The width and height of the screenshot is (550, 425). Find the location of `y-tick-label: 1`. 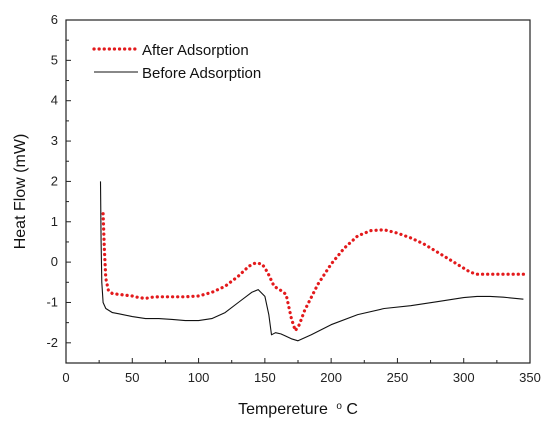

y-tick-label: 1 is located at coordinates (54, 221).